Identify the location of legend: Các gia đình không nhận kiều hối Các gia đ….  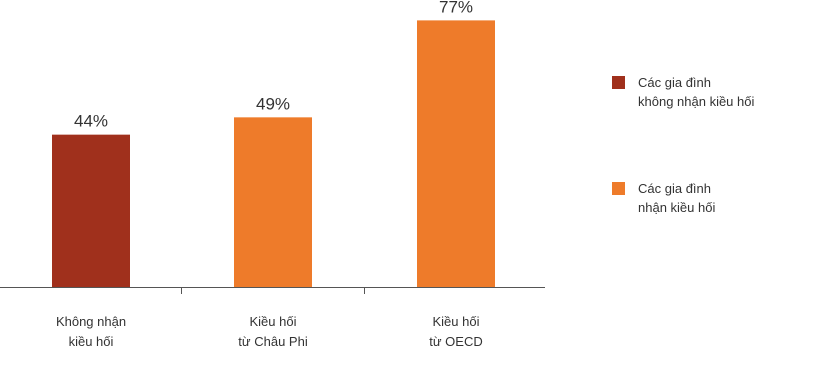
(683, 145).